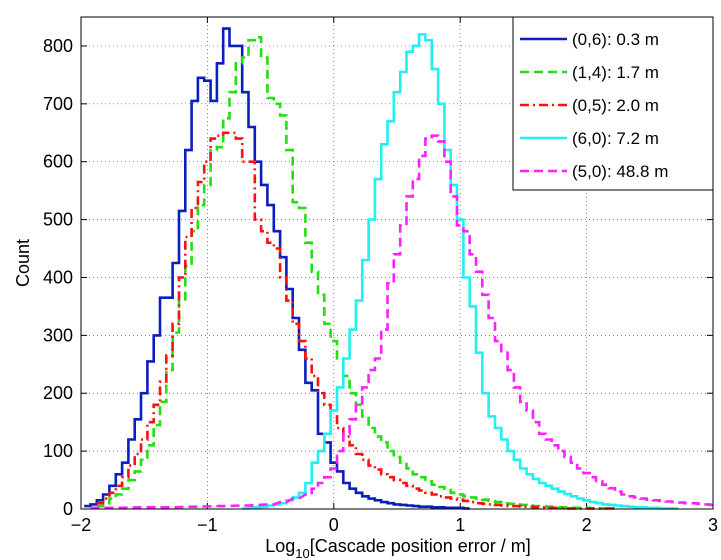 The width and height of the screenshot is (721, 560). Describe the element at coordinates (68, 509) in the screenshot. I see `y-tick-label: 0` at that location.